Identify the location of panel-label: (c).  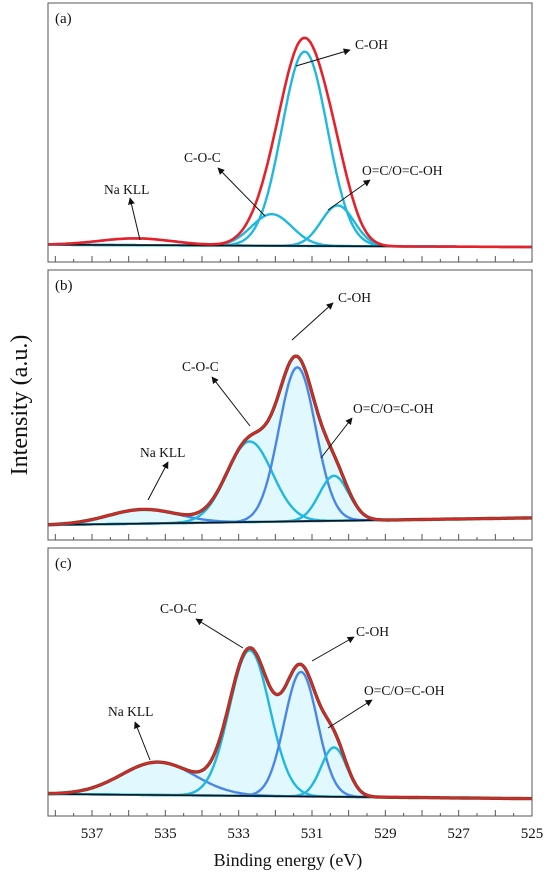
(63, 564).